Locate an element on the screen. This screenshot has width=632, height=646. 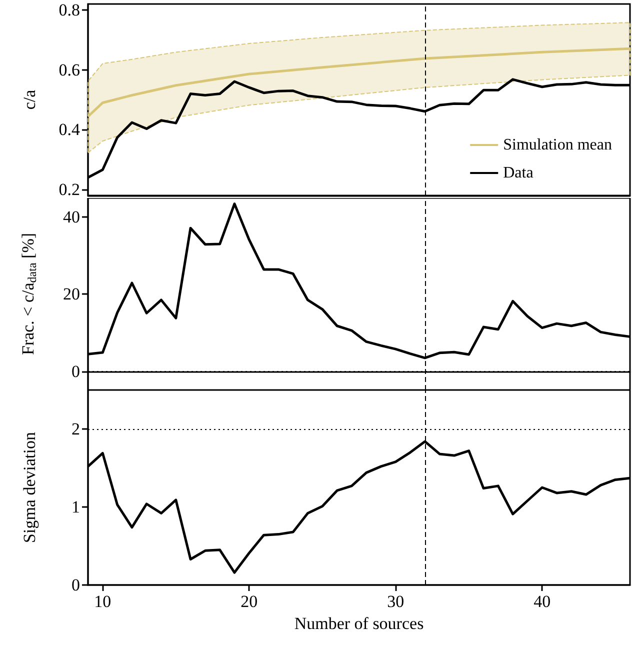
legend-label: Simulation mean is located at coordinates (557, 145).